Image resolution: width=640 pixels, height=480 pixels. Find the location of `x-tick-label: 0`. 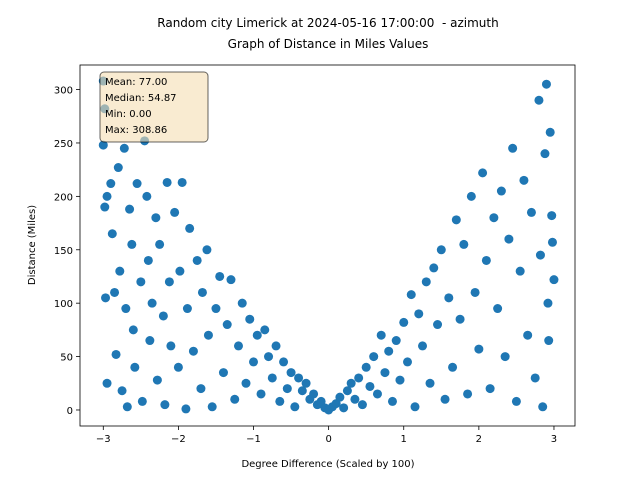

x-tick-label: 0 is located at coordinates (328, 439).